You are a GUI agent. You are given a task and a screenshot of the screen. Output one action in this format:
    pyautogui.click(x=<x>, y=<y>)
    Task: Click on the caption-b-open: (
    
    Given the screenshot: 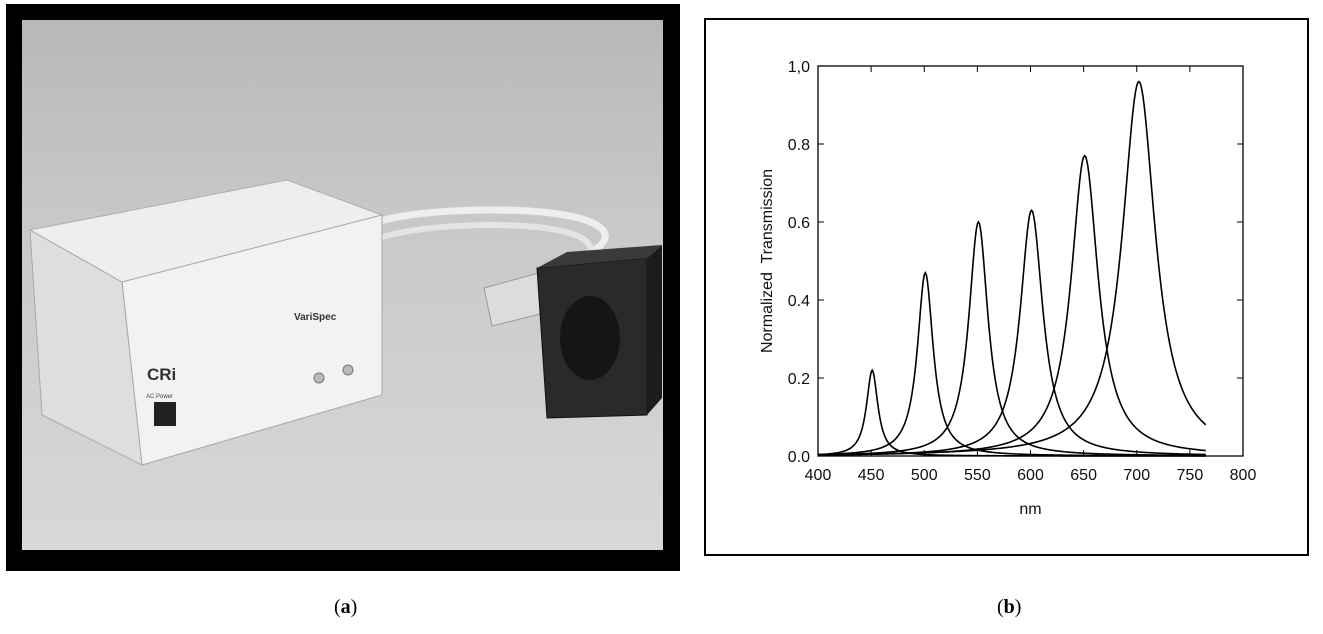 What is the action you would take?
    pyautogui.click(x=1000, y=607)
    